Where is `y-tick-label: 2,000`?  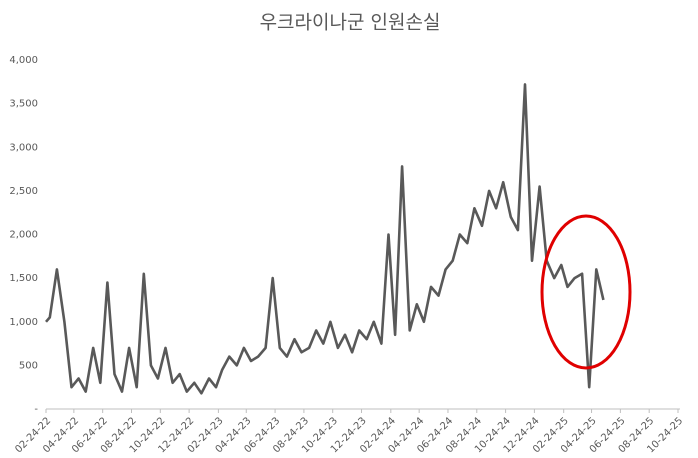
y-tick-label: 2,000 is located at coordinates (23, 235).